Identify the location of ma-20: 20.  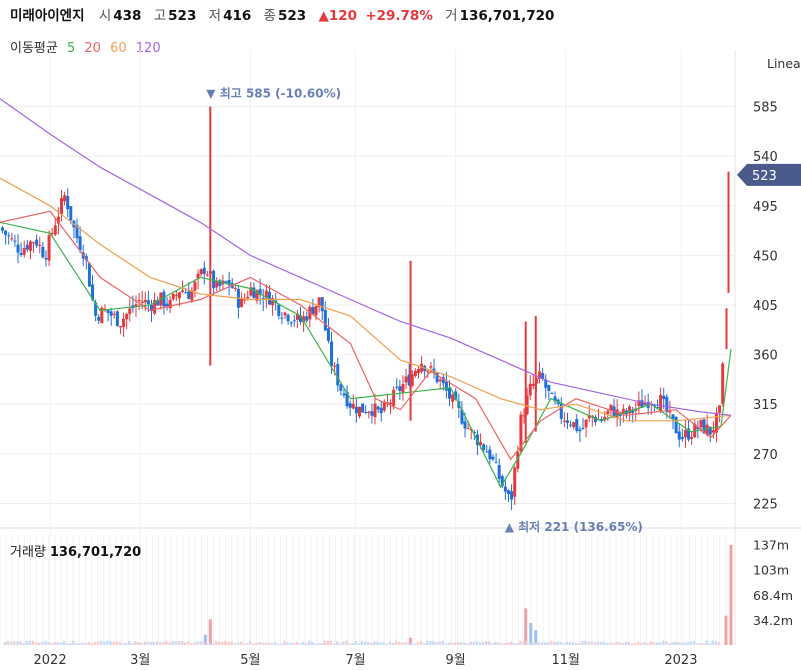
(92, 48).